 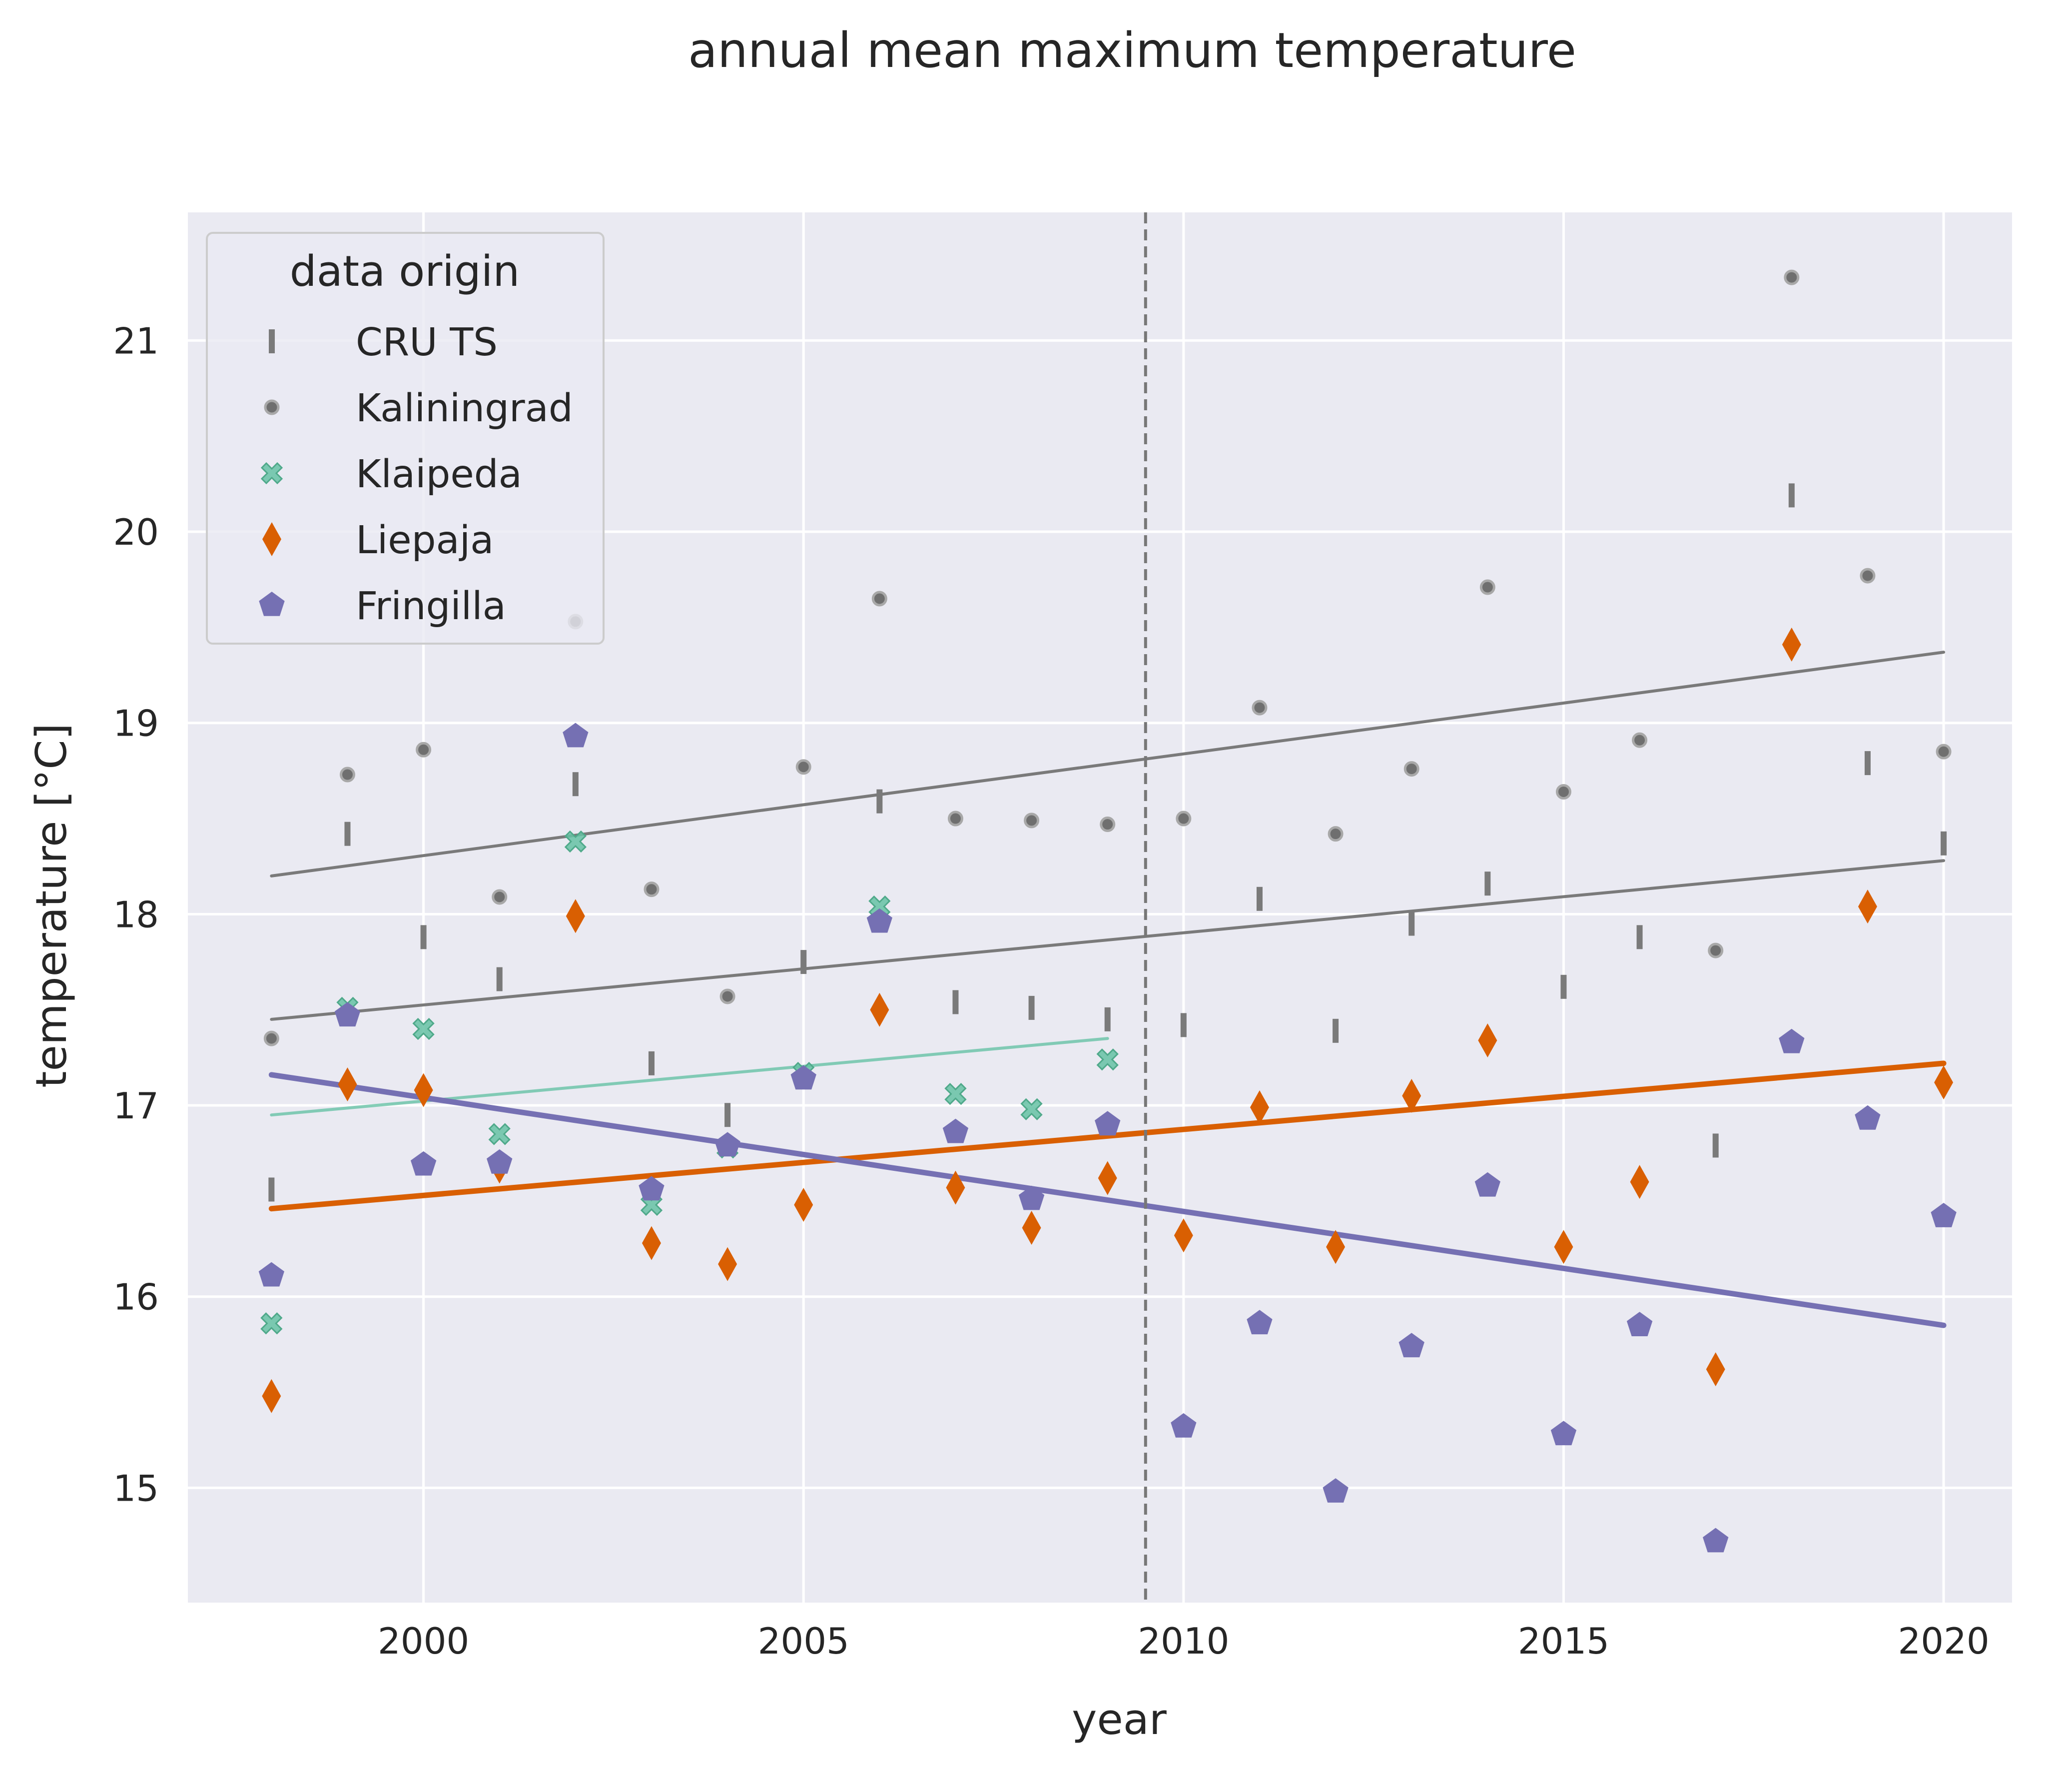 What do you see at coordinates (1943, 1641) in the screenshot?
I see `x-tick-label: 2020` at bounding box center [1943, 1641].